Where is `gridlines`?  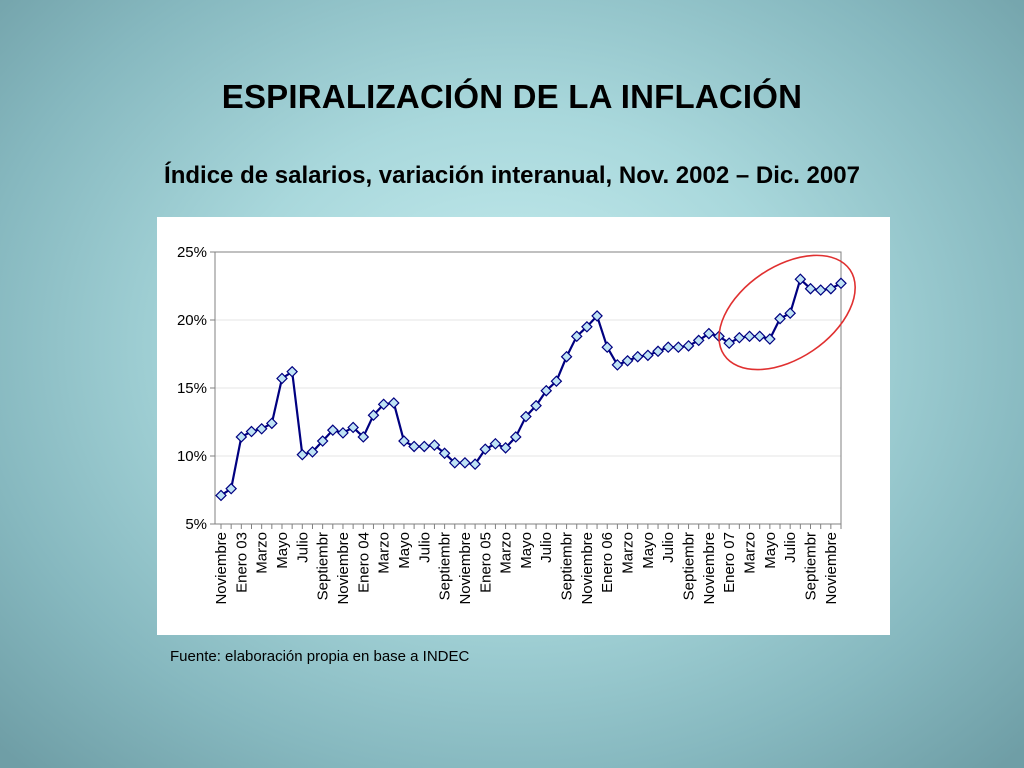 gridlines is located at coordinates (528, 388).